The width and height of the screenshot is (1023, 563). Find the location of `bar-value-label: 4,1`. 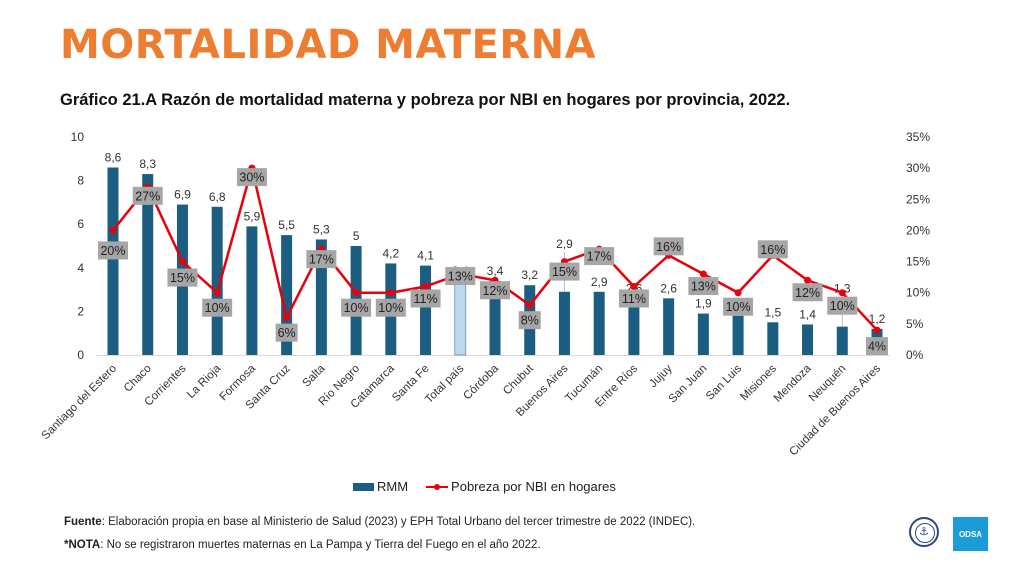

bar-value-label: 4,1 is located at coordinates (425, 256).